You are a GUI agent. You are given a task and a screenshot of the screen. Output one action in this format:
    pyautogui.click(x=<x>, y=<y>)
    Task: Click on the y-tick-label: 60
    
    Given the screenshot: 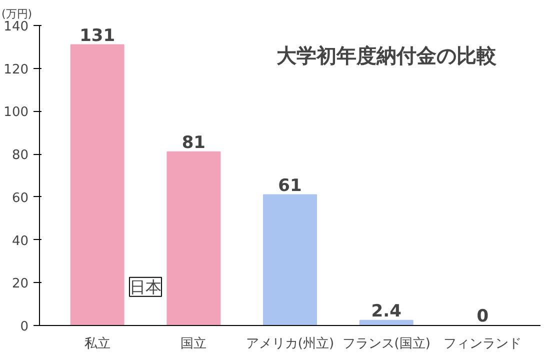 What is the action you would take?
    pyautogui.click(x=20, y=198)
    